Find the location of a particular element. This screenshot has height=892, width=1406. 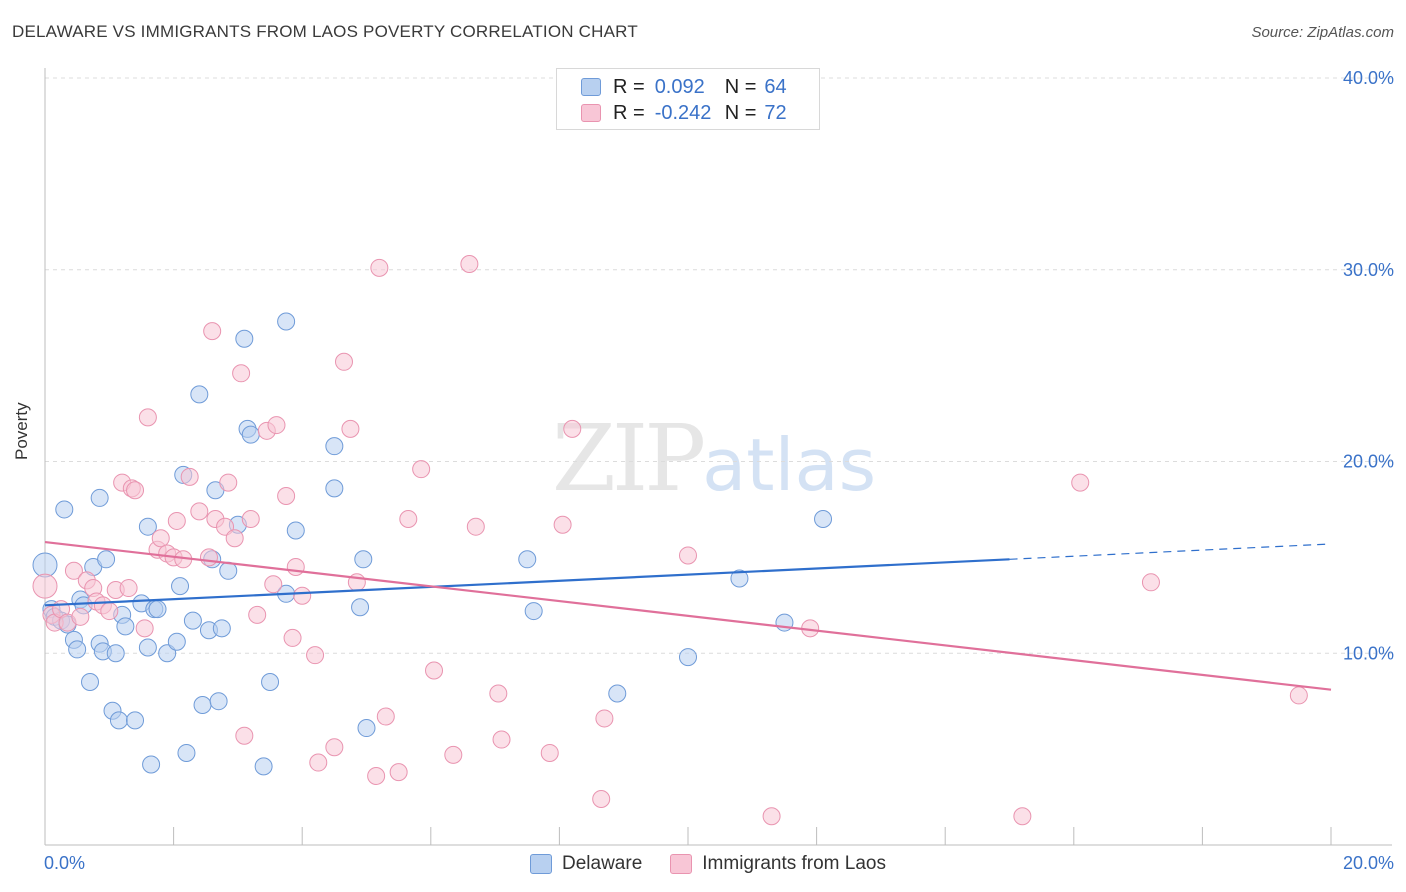

source-label: Source: ZipAtlas.com is located at coordinates (1322, 32).